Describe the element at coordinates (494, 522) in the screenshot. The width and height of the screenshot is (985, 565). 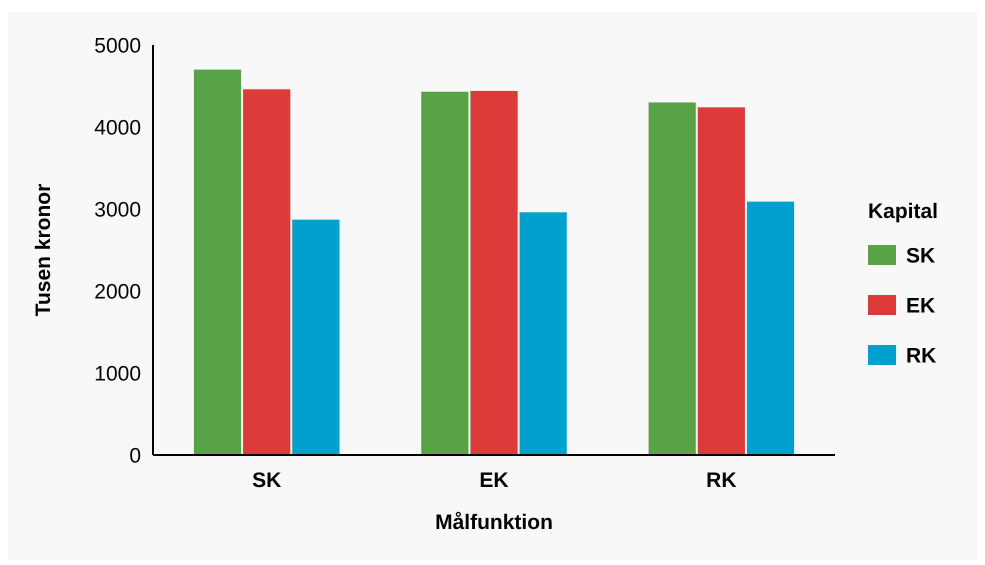
I see `x-axis-title: Målfunktion` at that location.